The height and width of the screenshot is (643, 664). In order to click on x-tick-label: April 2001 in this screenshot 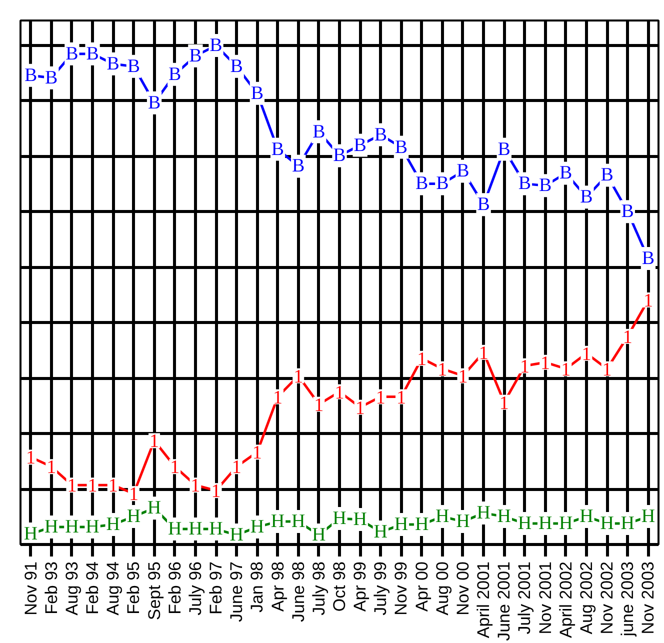, I will do `click(484, 599)`.